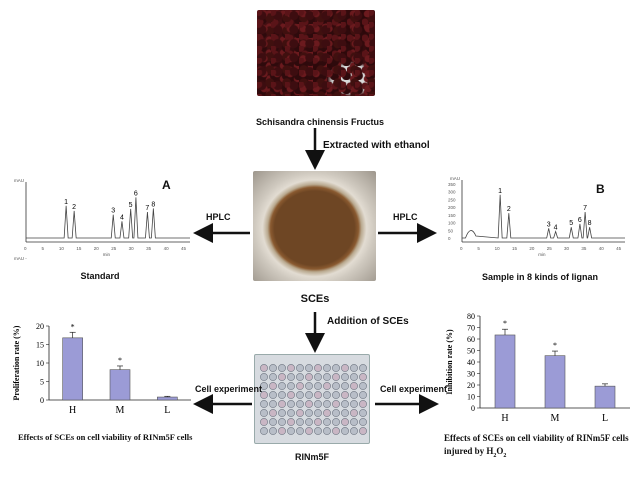 The image size is (640, 480). What do you see at coordinates (549, 224) in the screenshot?
I see `hplc-peak-label: 3` at bounding box center [549, 224].